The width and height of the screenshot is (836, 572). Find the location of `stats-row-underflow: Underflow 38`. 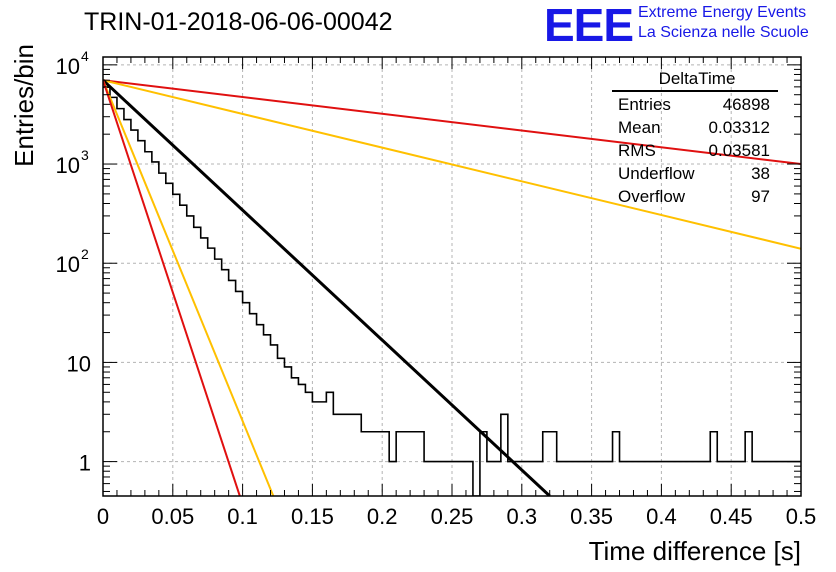

stats-row-underflow: Underflow 38 is located at coordinates (695, 173).